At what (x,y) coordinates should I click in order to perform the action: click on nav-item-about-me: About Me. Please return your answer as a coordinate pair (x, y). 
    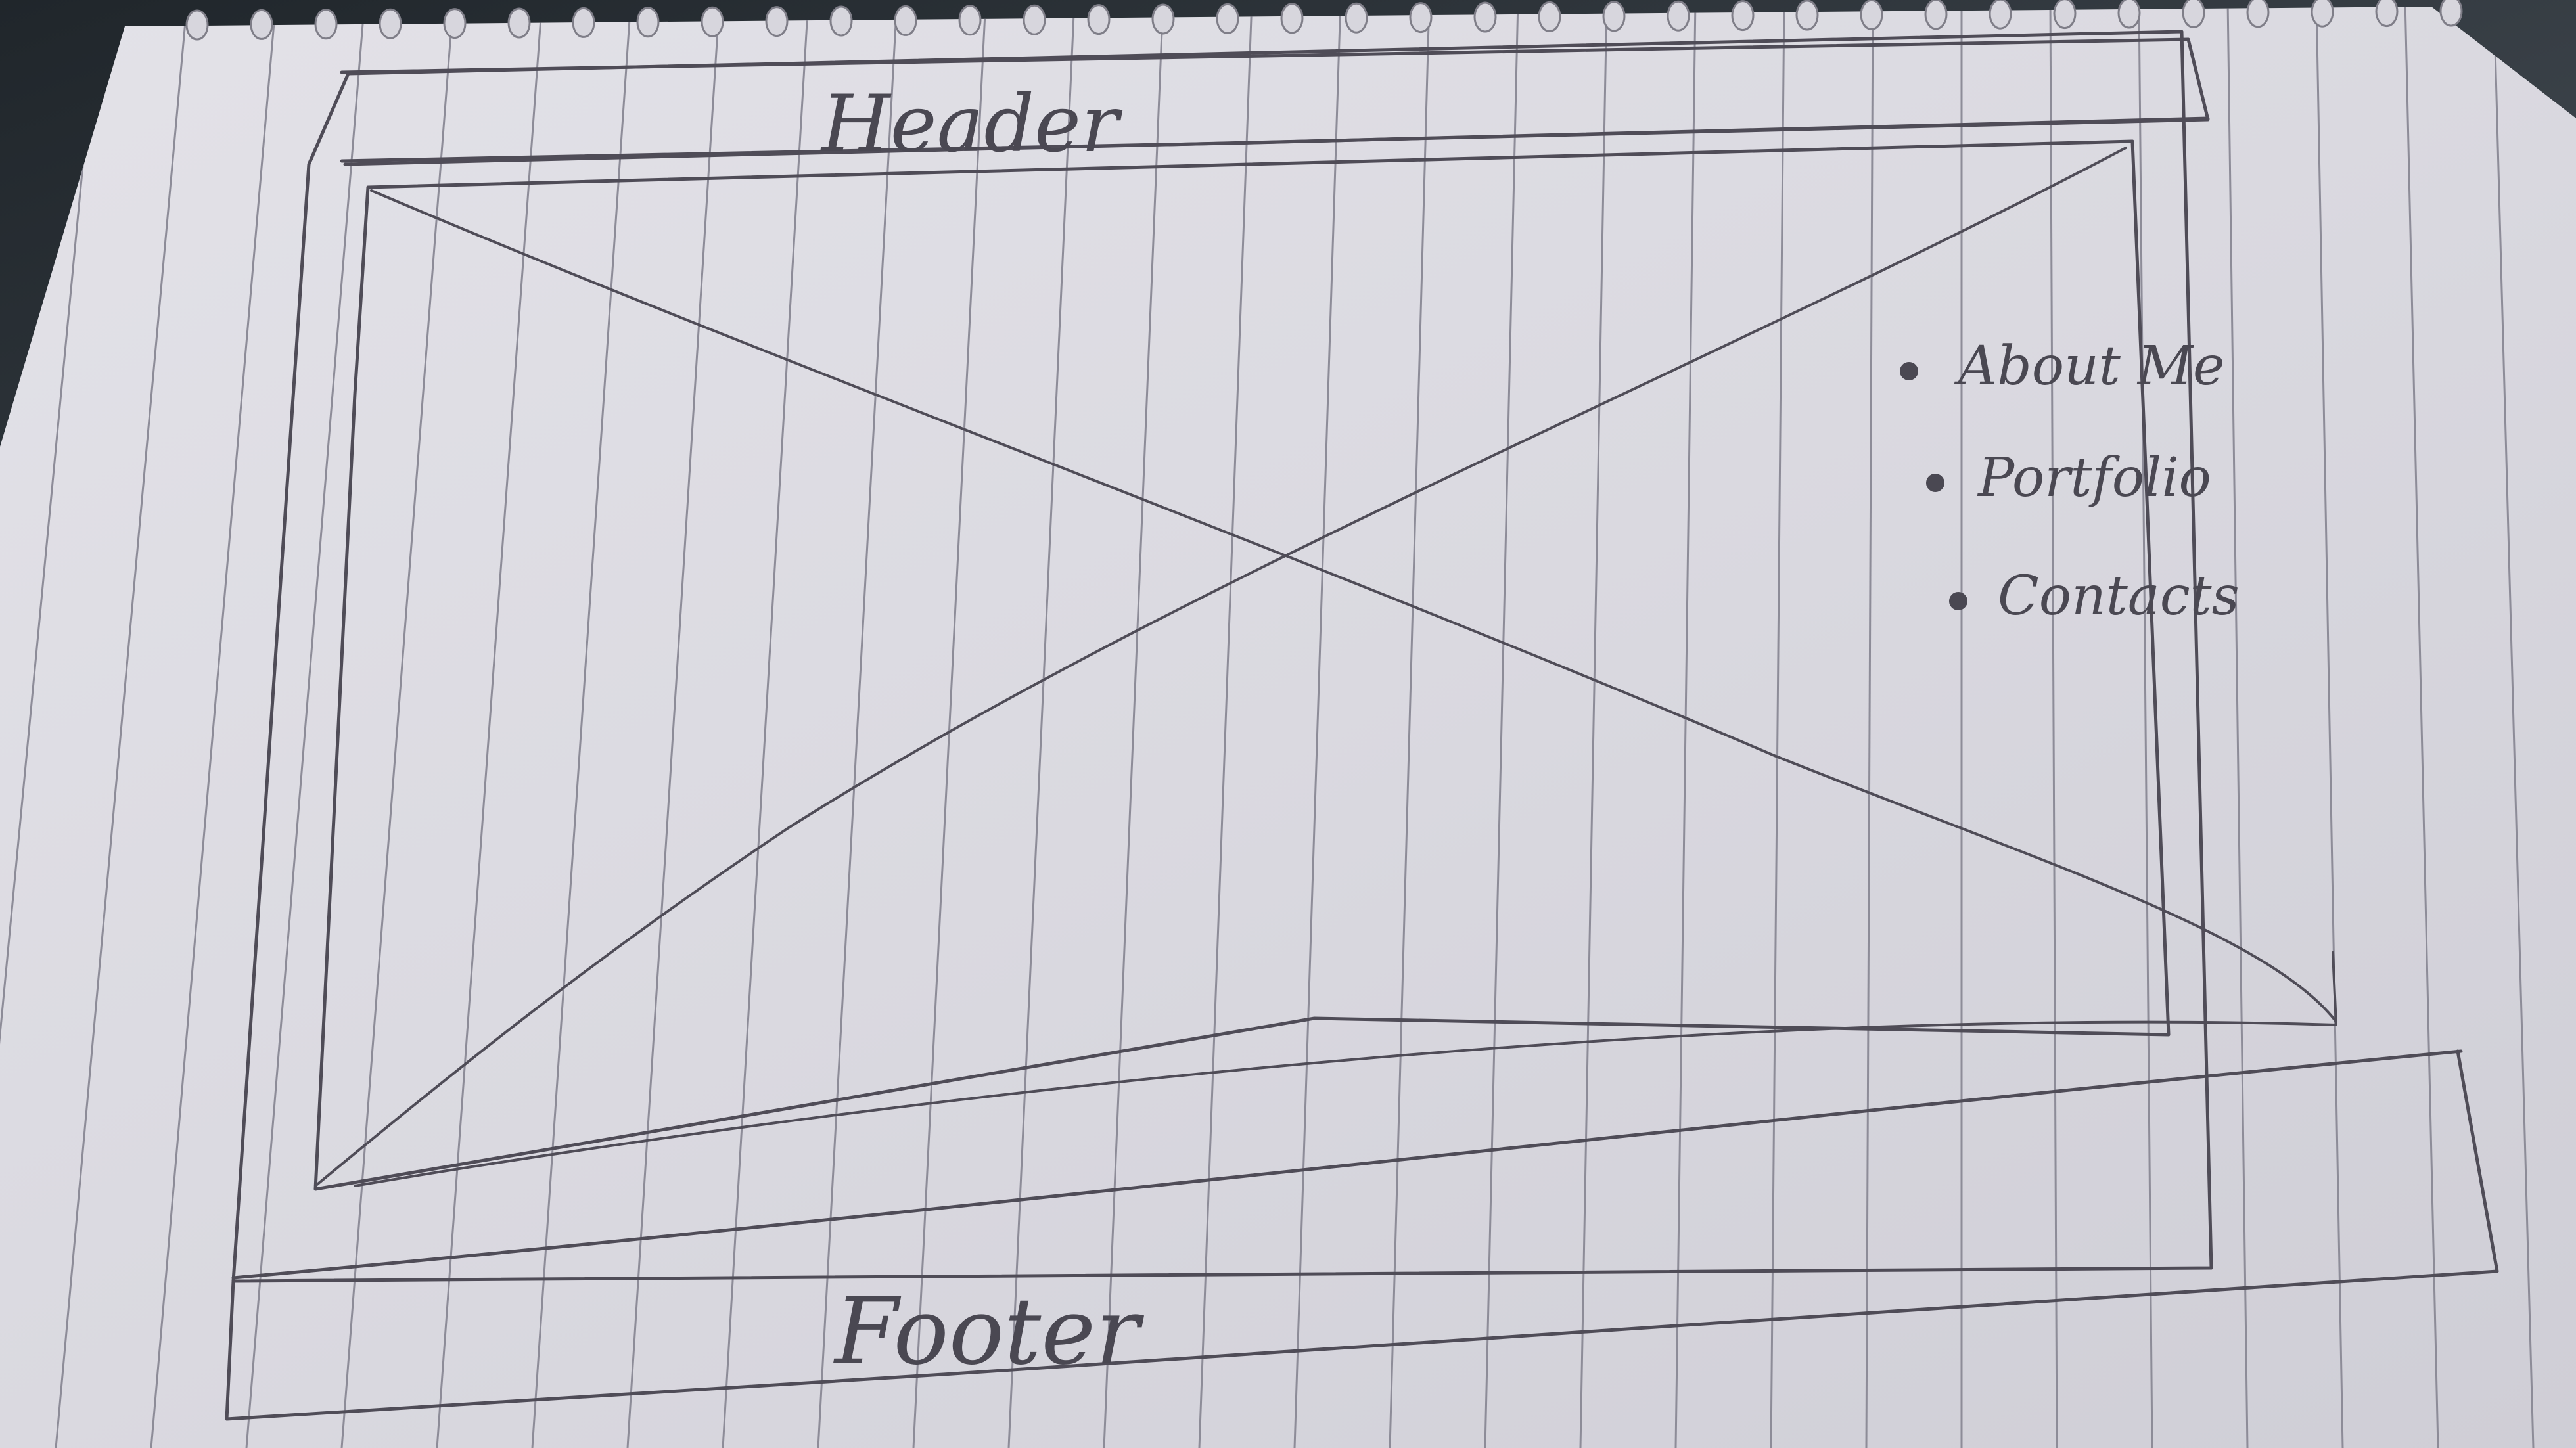
    Looking at the image, I should click on (2062, 366).